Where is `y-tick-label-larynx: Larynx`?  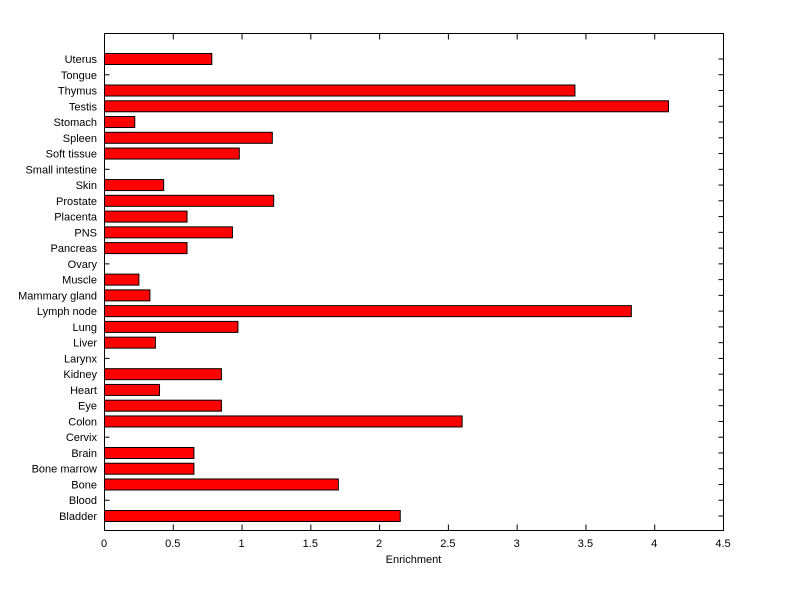 y-tick-label-larynx: Larynx is located at coordinates (81, 359).